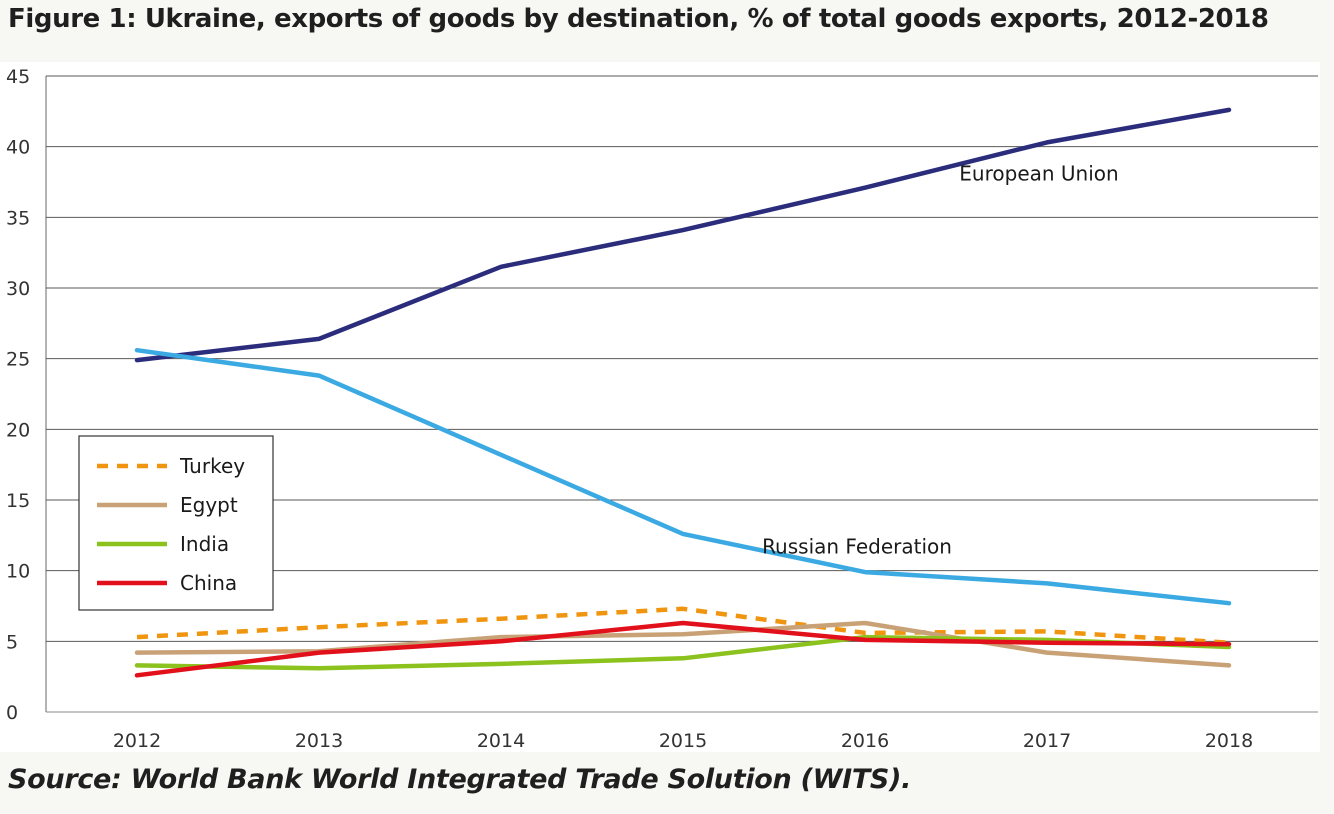  Describe the element at coordinates (18, 395) in the screenshot. I see `y-axis: 0 5 10 15 20 25 30 35 40 45` at that location.